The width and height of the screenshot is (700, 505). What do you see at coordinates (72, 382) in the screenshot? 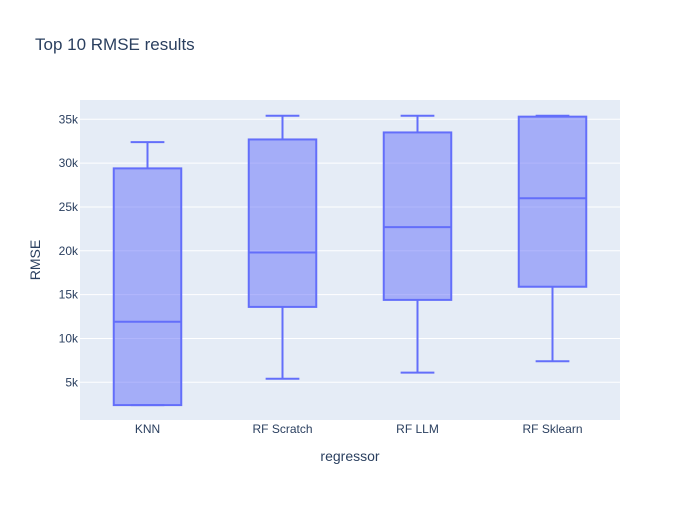
I see `y-tick-label: 5k` at bounding box center [72, 382].